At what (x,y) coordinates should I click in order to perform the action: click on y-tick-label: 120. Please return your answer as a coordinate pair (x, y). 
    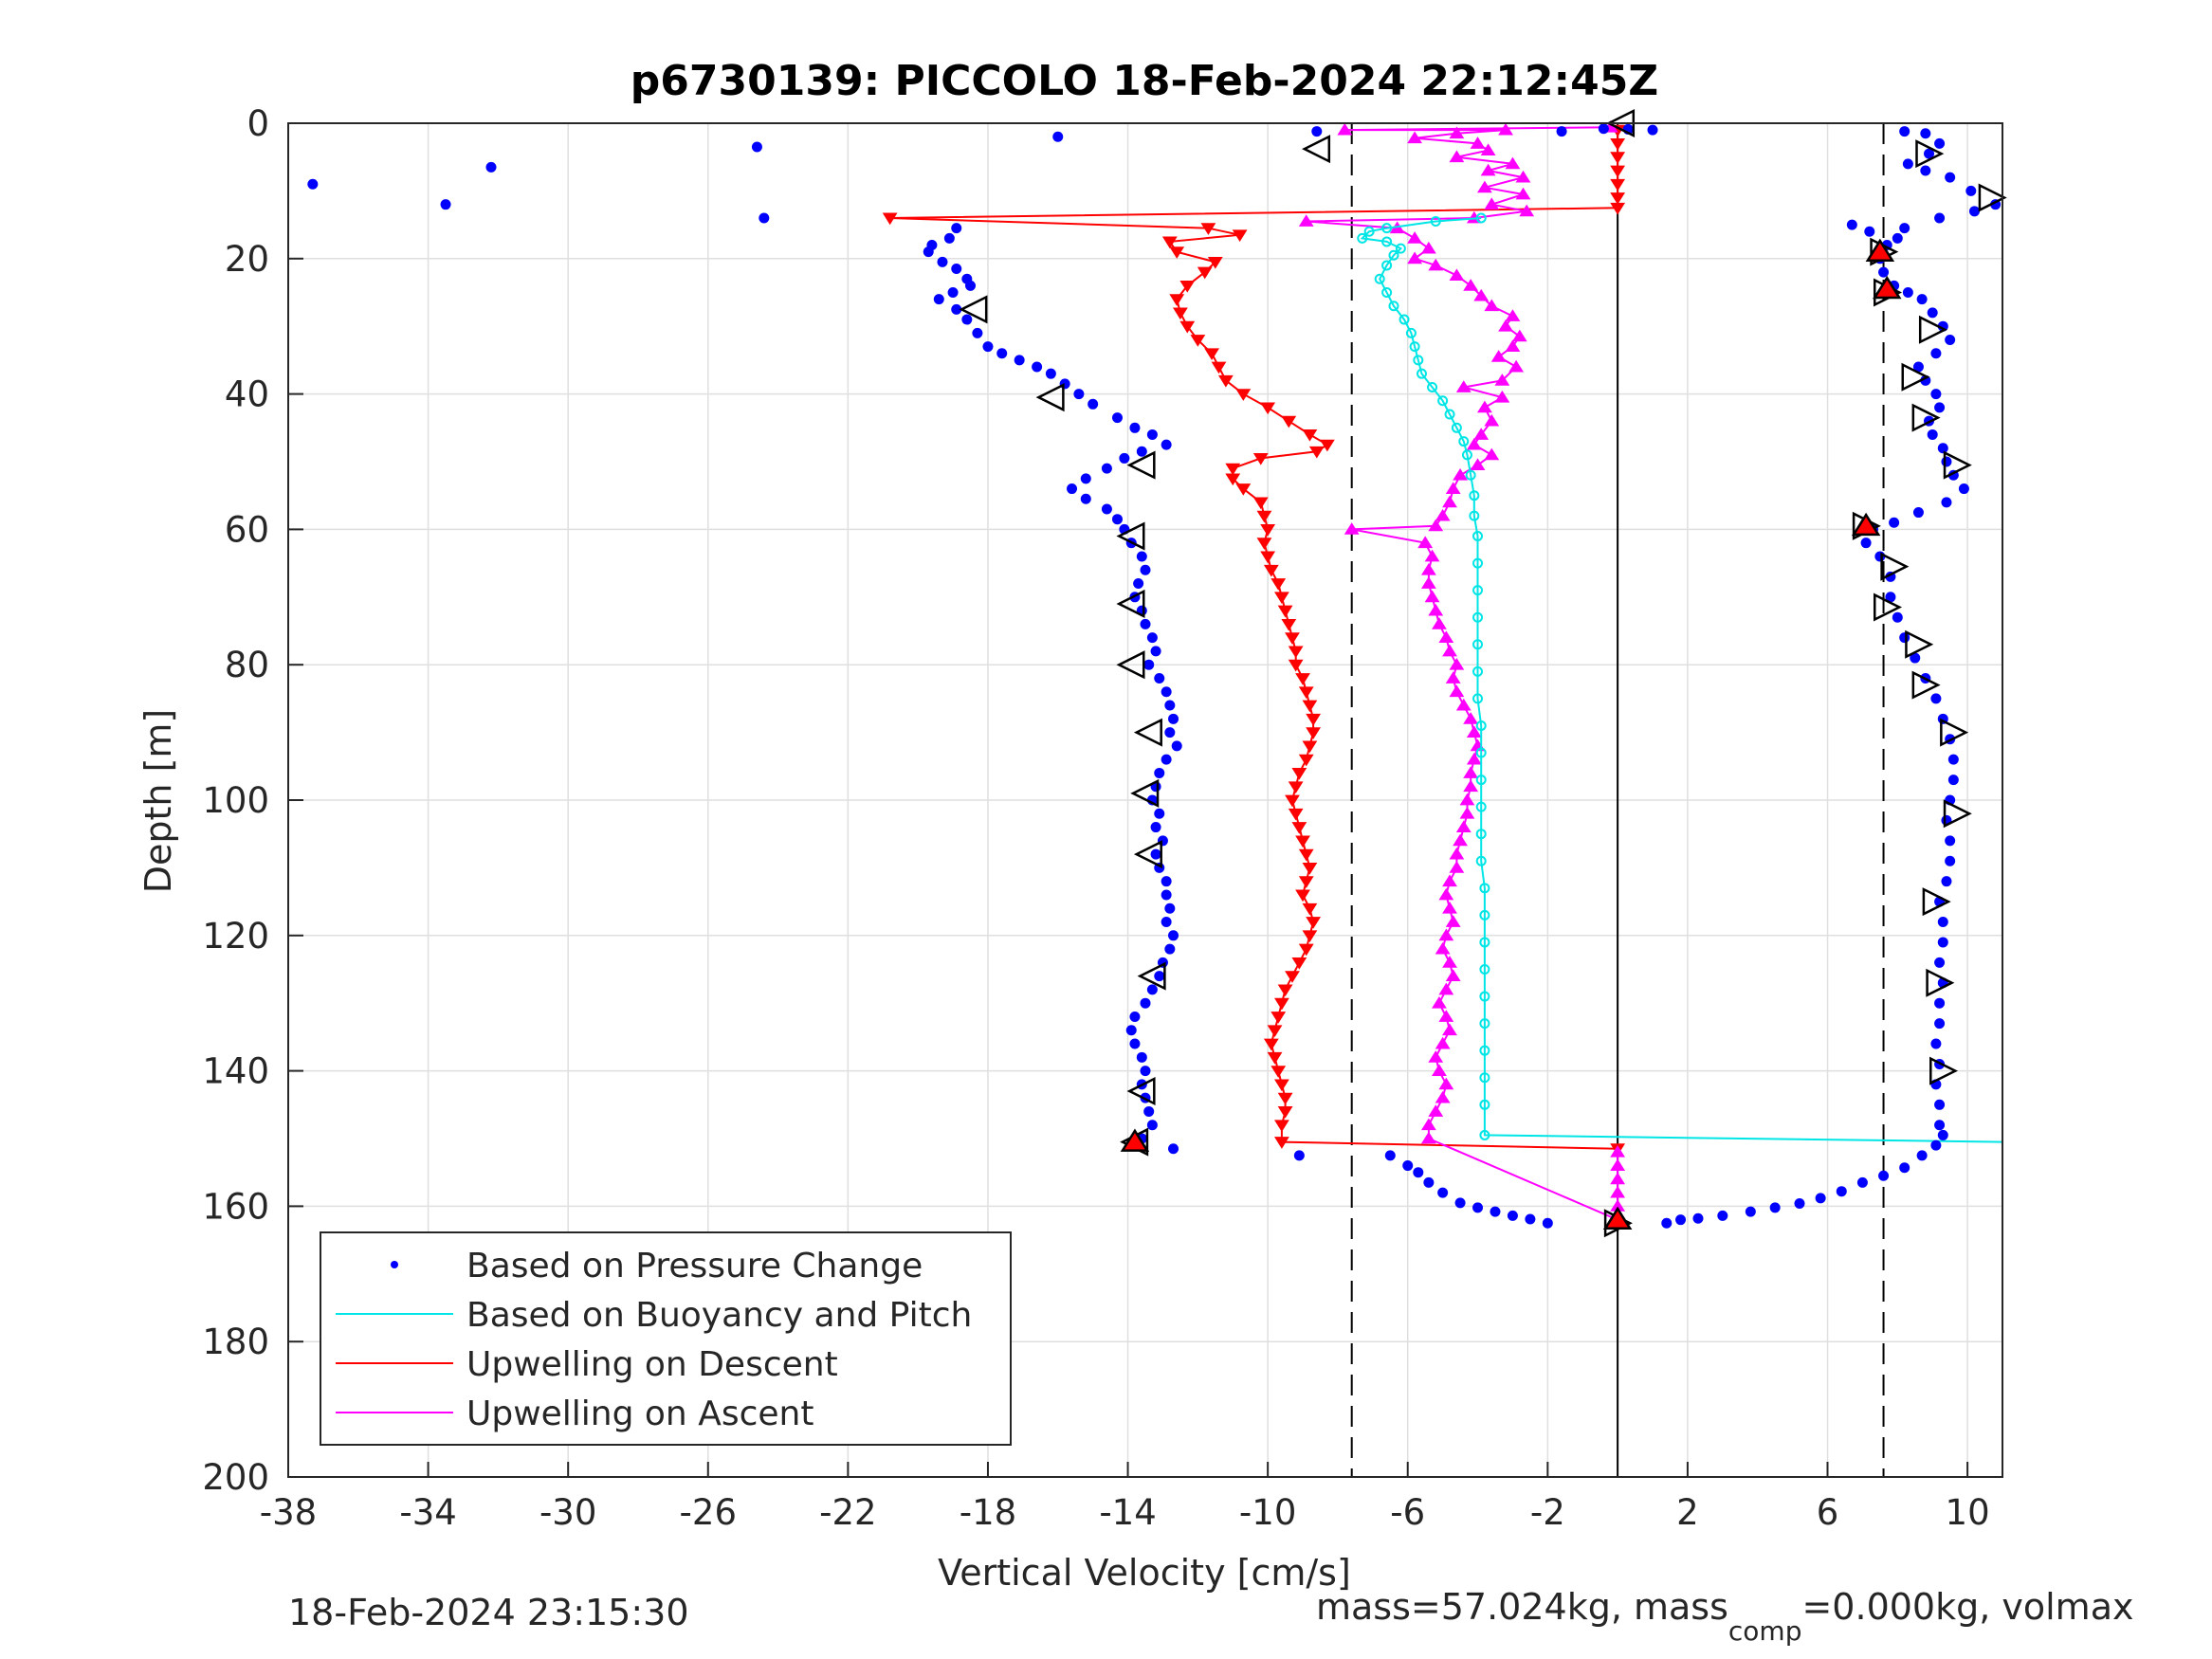
    Looking at the image, I should click on (235, 936).